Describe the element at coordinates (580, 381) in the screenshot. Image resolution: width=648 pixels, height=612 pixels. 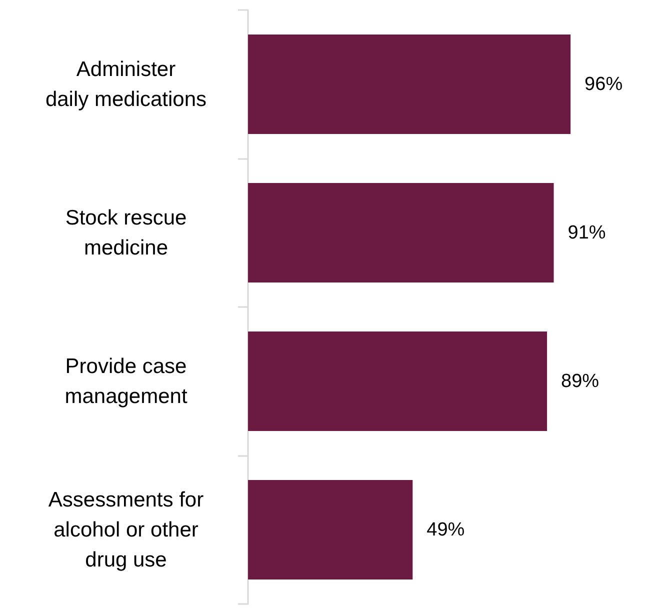
I see `data-label: 89%` at that location.